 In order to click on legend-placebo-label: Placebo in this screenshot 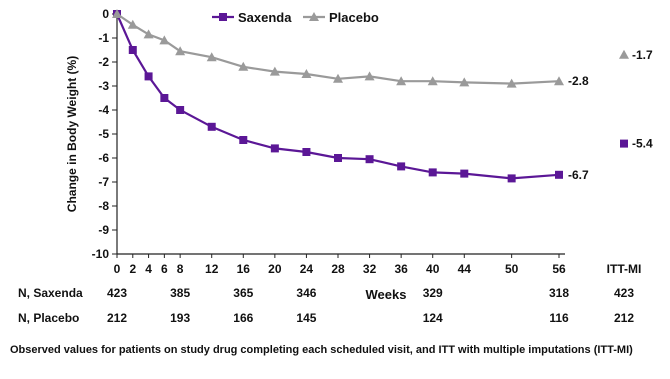, I will do `click(354, 17)`.